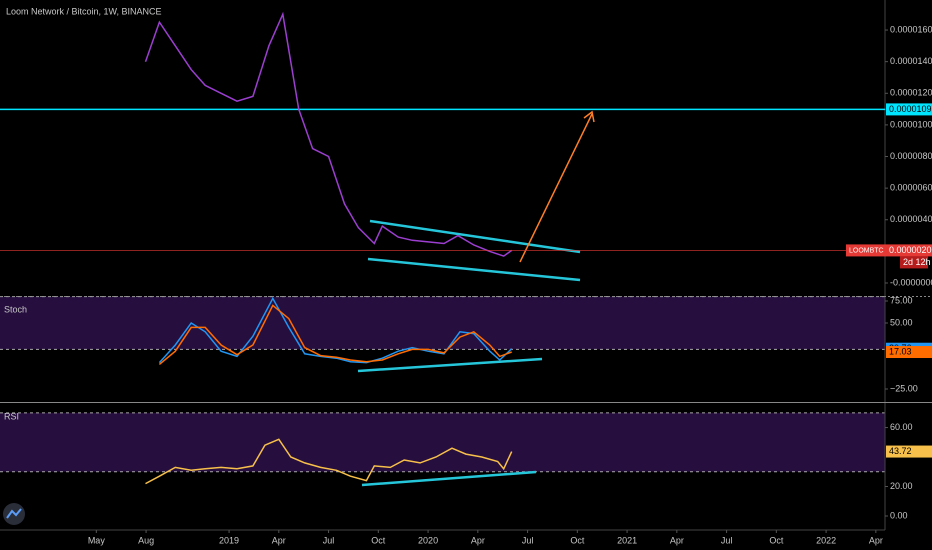 The height and width of the screenshot is (550, 932). Describe the element at coordinates (901, 427) in the screenshot. I see `y-tick-label: 60.00` at that location.